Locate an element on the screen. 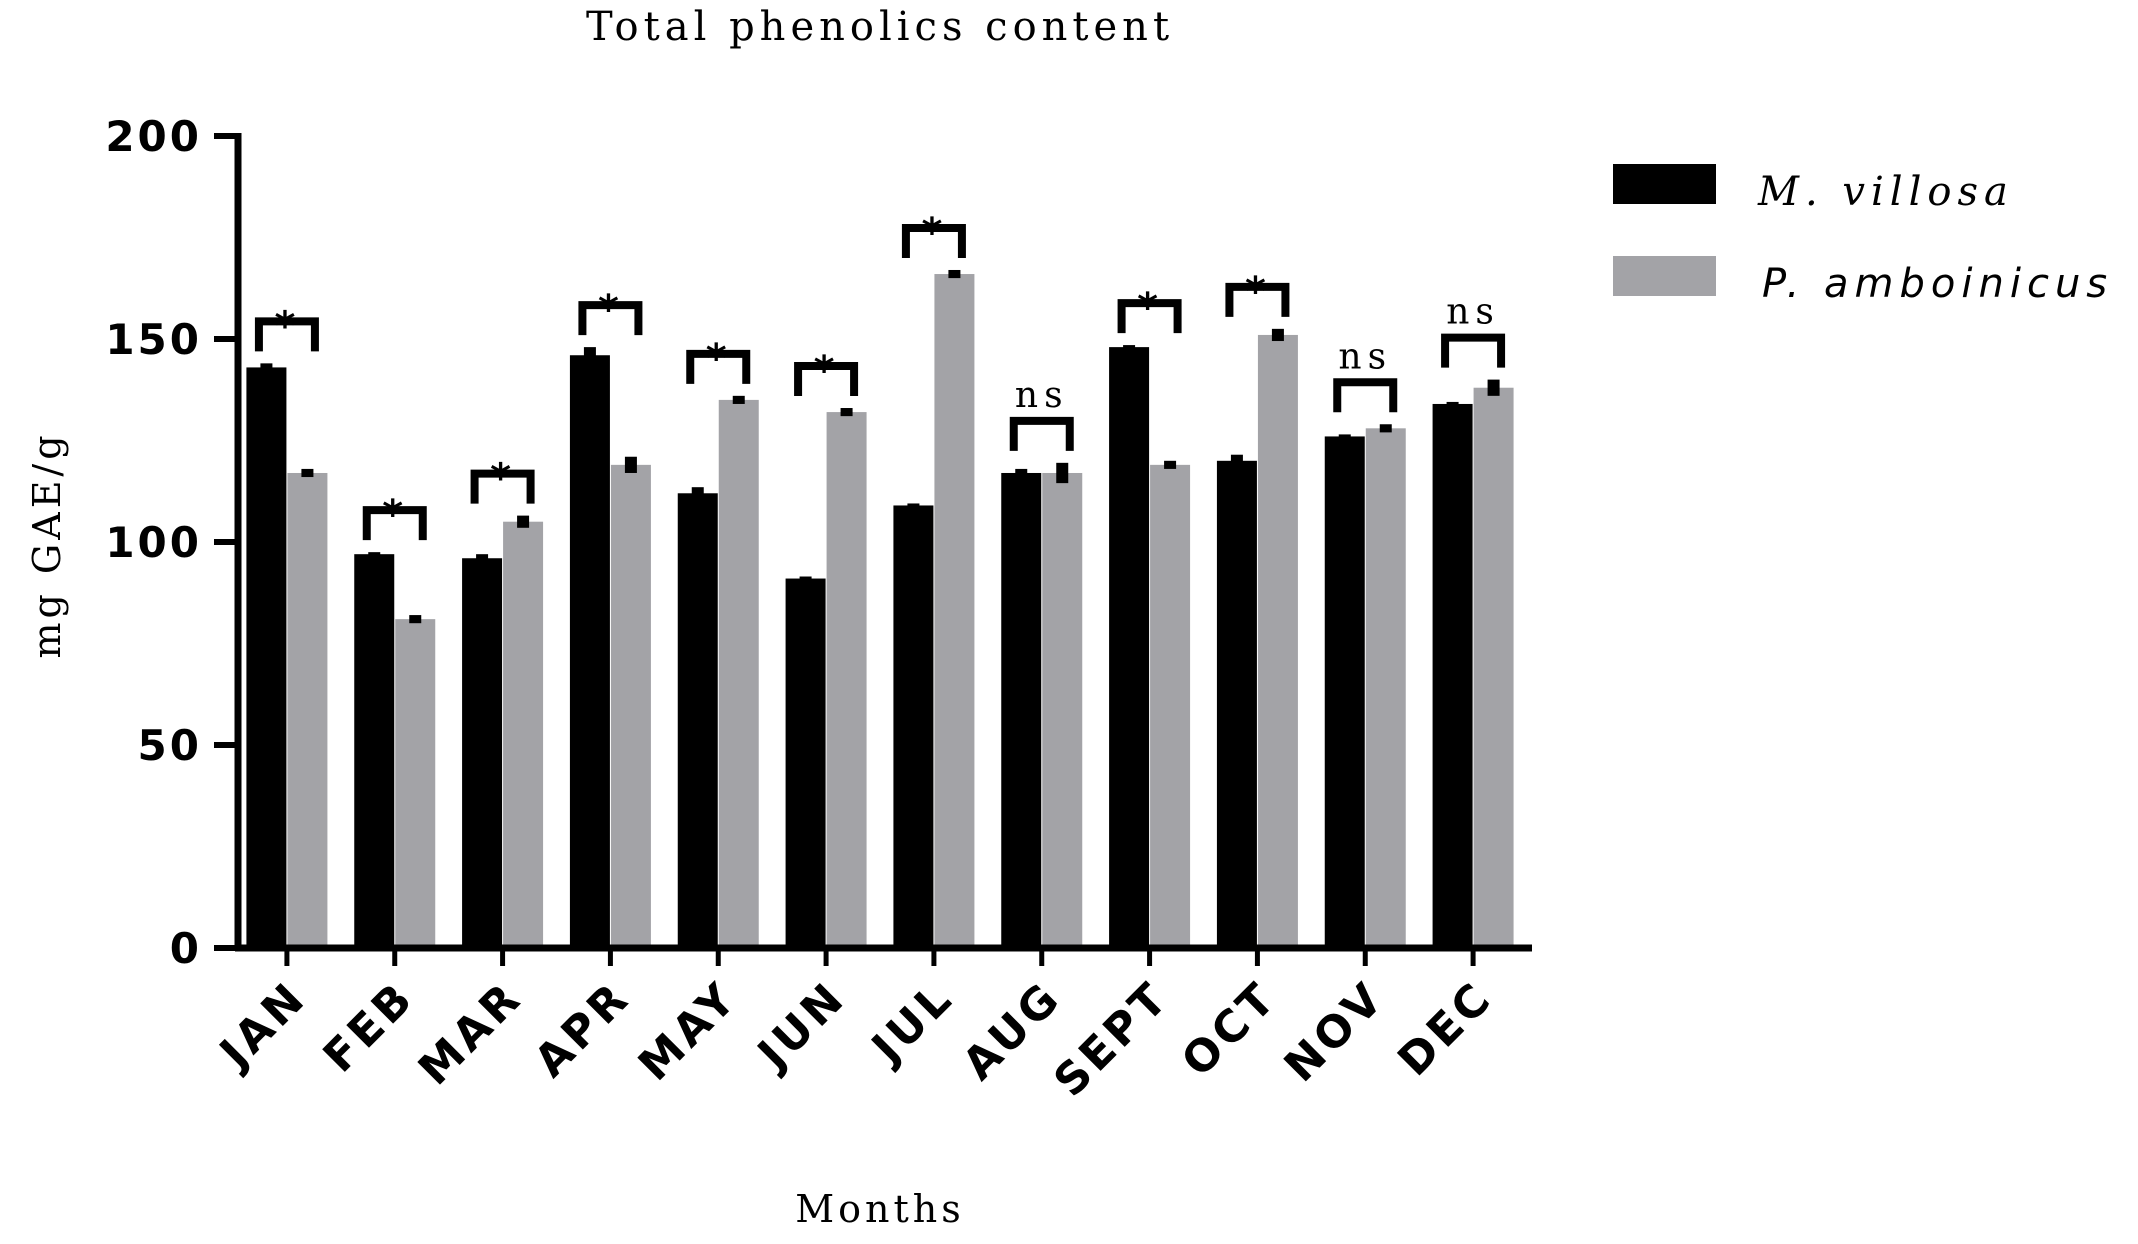 This screenshot has height=1244, width=2138. significance-label-jul: * is located at coordinates (931, 233).